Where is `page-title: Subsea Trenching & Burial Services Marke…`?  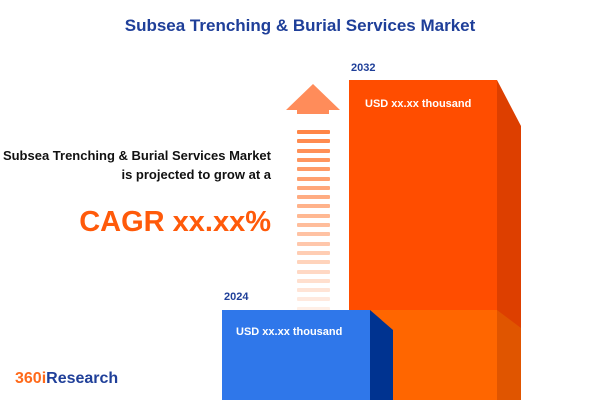
page-title: Subsea Trenching & Burial Services Marke… is located at coordinates (300, 25).